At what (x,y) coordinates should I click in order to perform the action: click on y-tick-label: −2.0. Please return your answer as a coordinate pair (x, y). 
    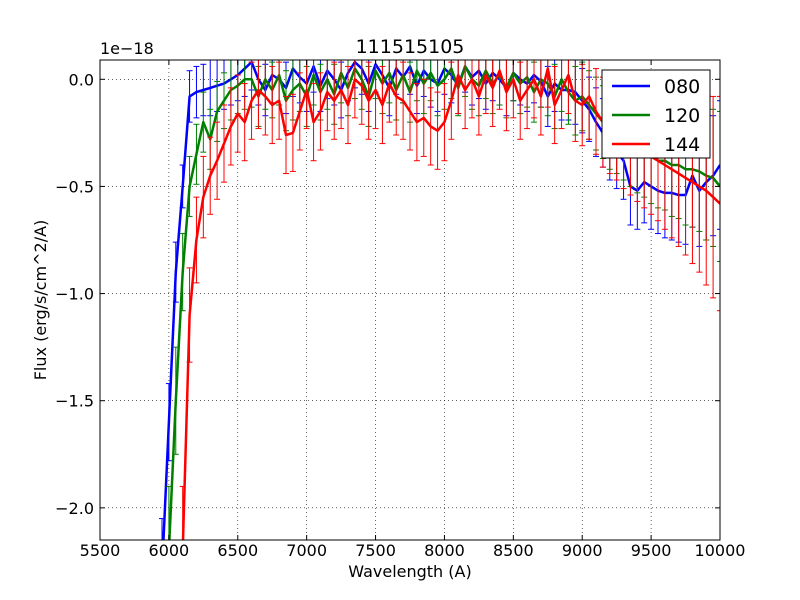
    Looking at the image, I should click on (74, 508).